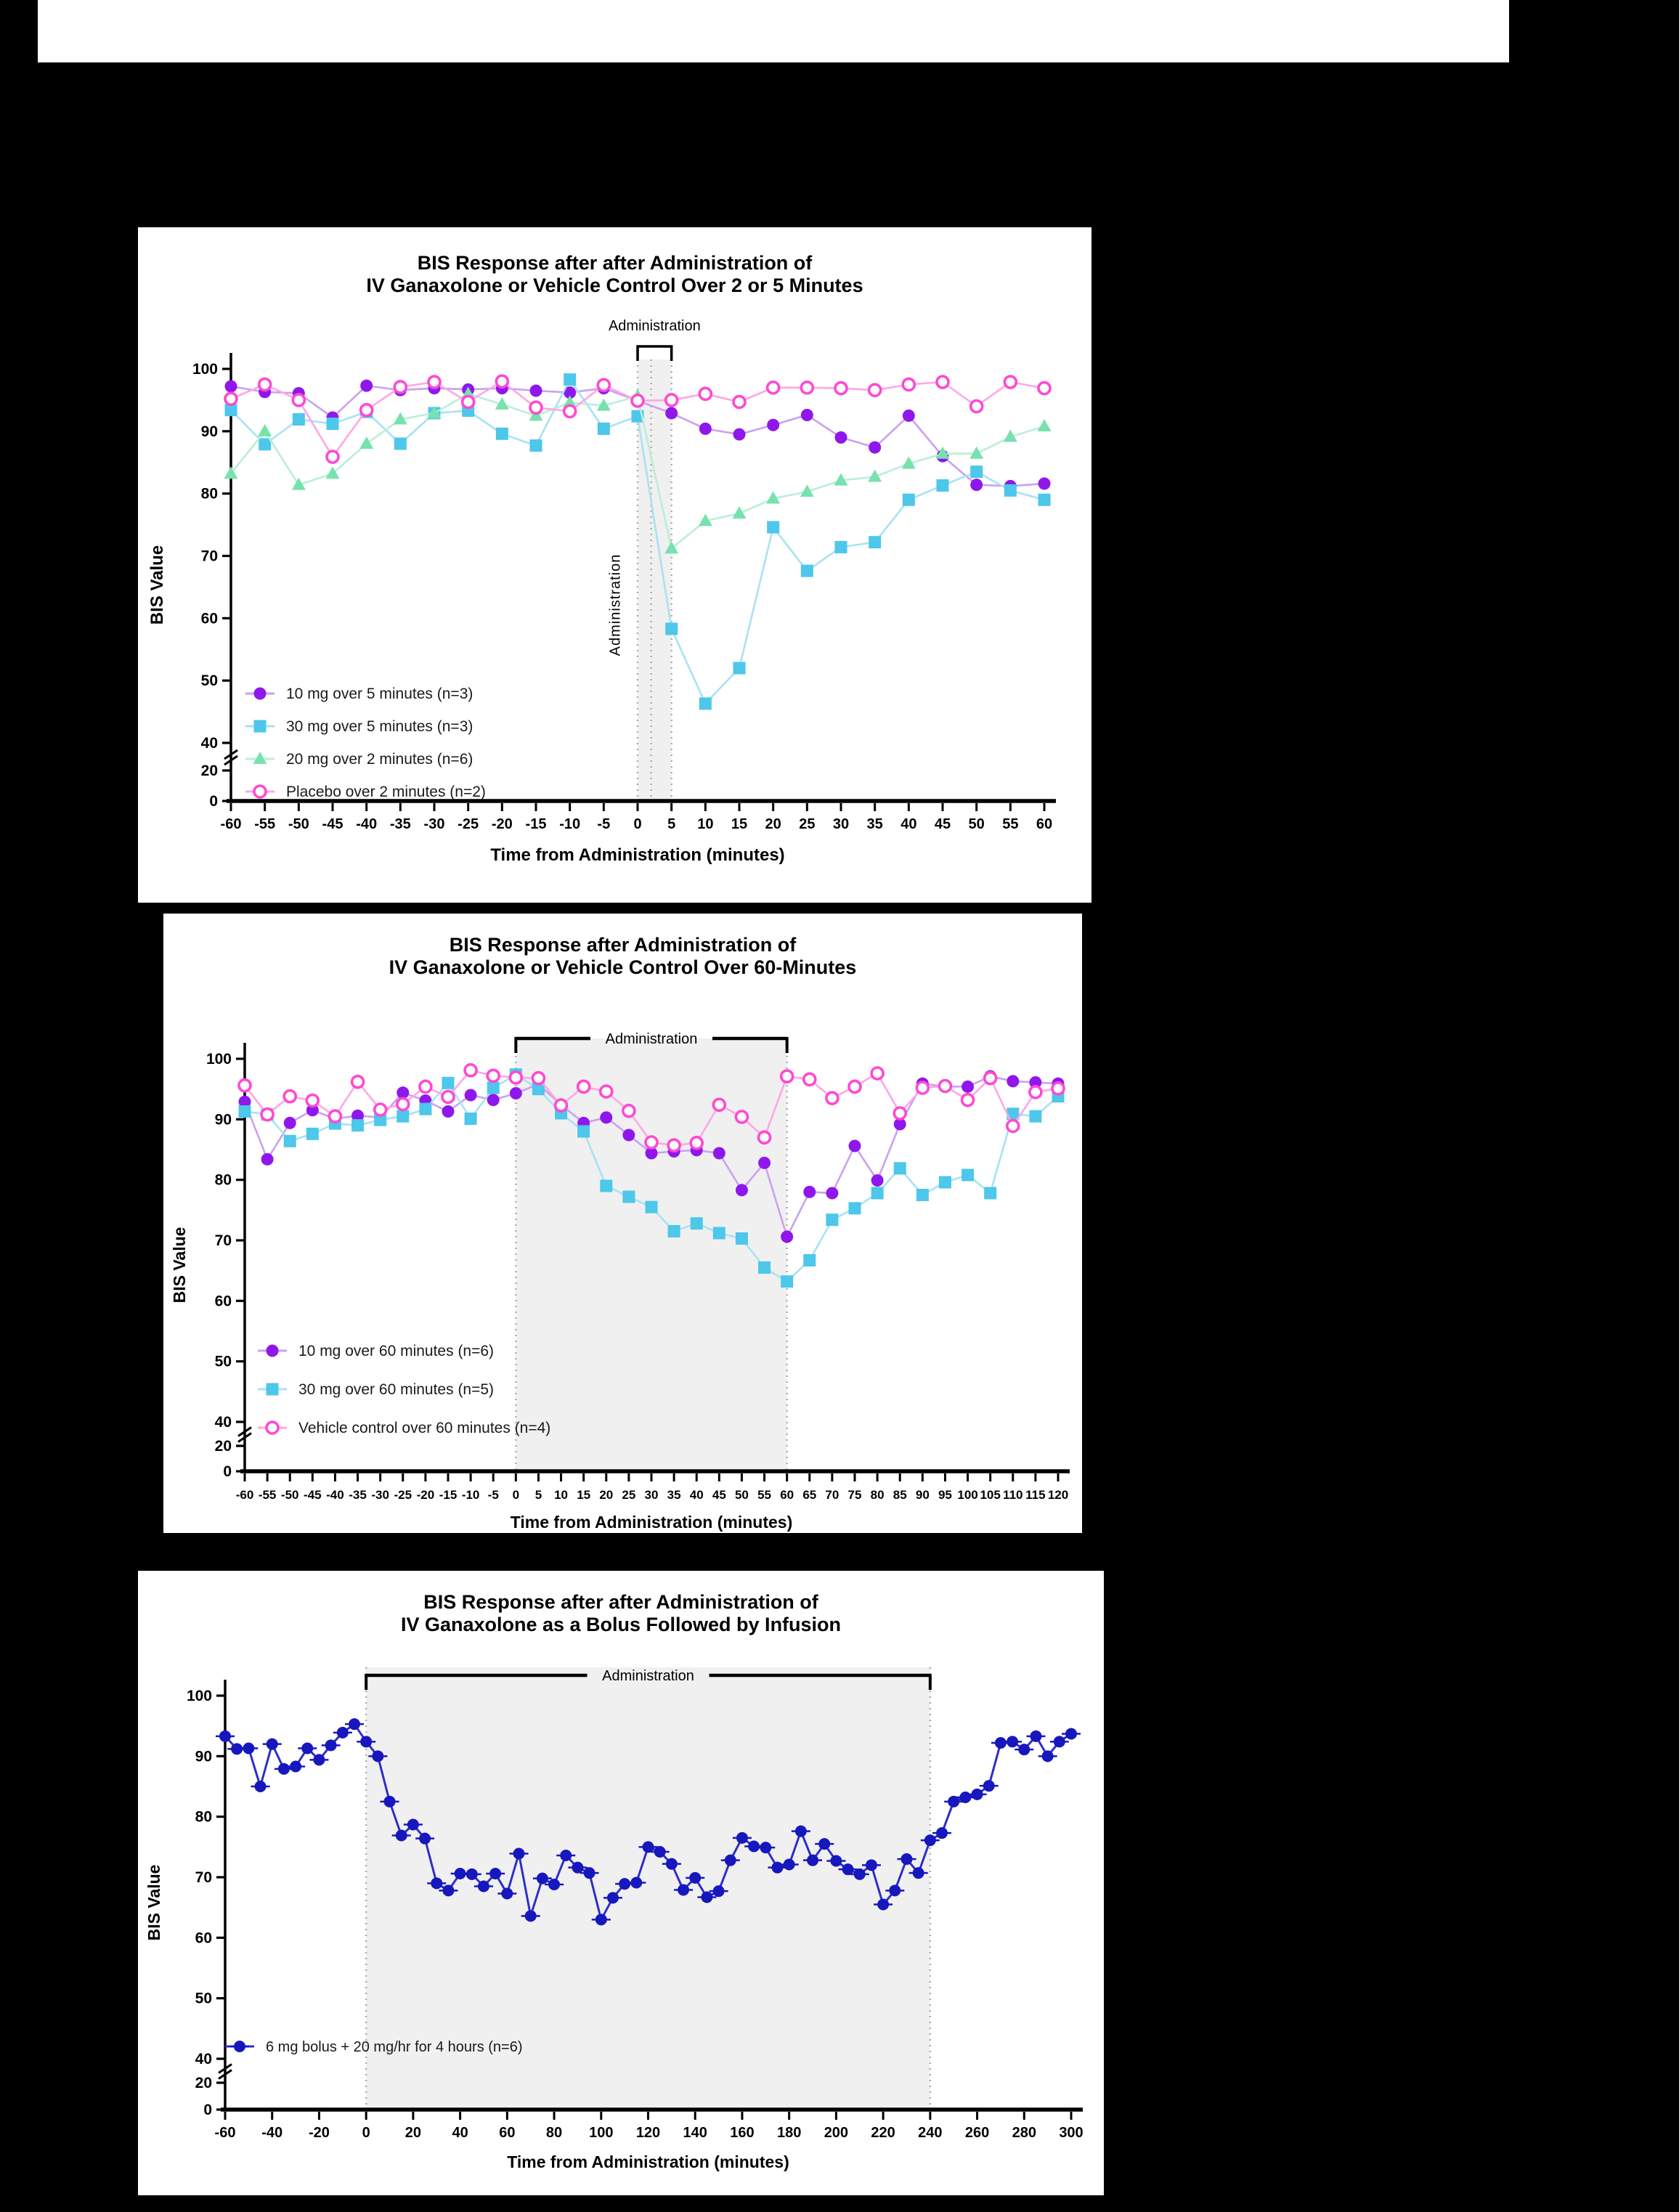  I want to click on svg-text: 120, so click(1058, 1495).